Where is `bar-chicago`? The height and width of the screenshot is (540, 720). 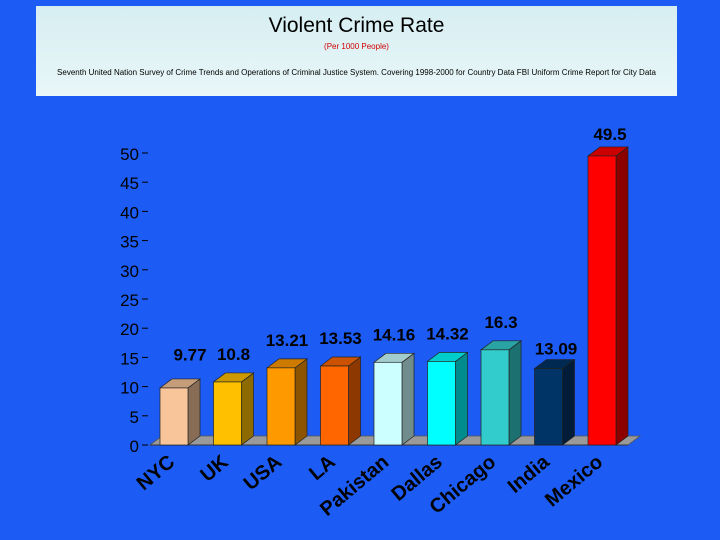 bar-chicago is located at coordinates (501, 393).